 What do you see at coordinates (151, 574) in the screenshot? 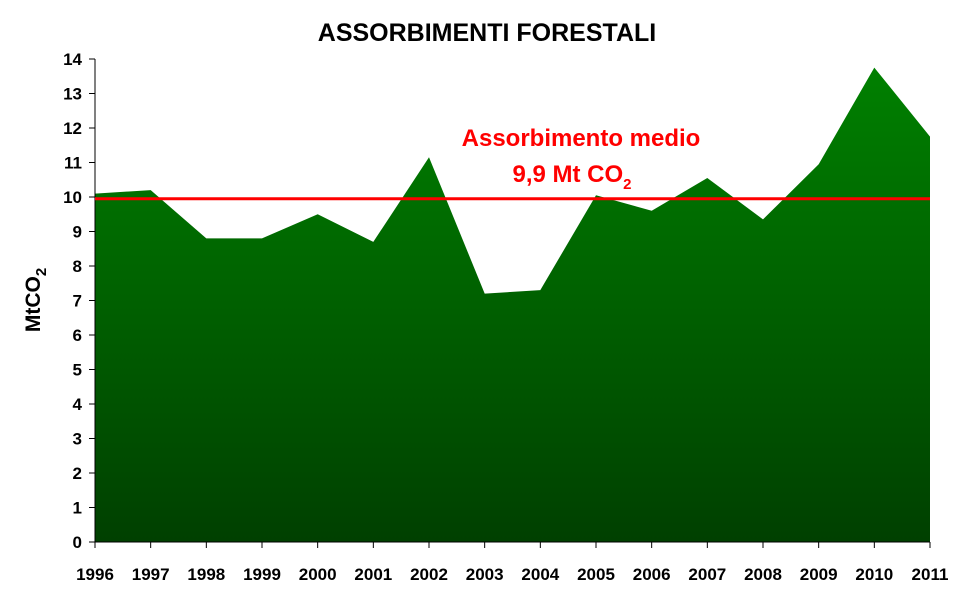
I see `x-tick-label: 1997` at bounding box center [151, 574].